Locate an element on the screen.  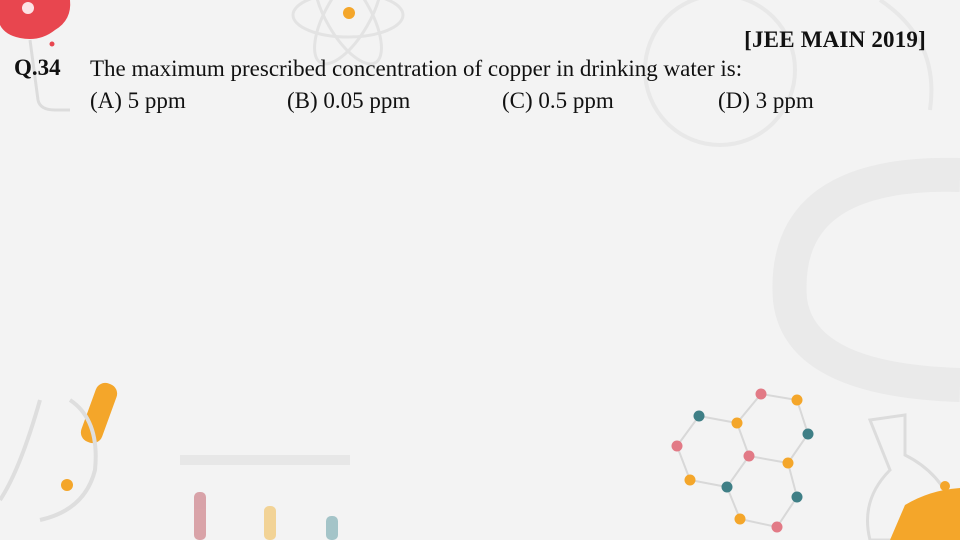
test-tube-rack-icon is located at coordinates (265, 497).